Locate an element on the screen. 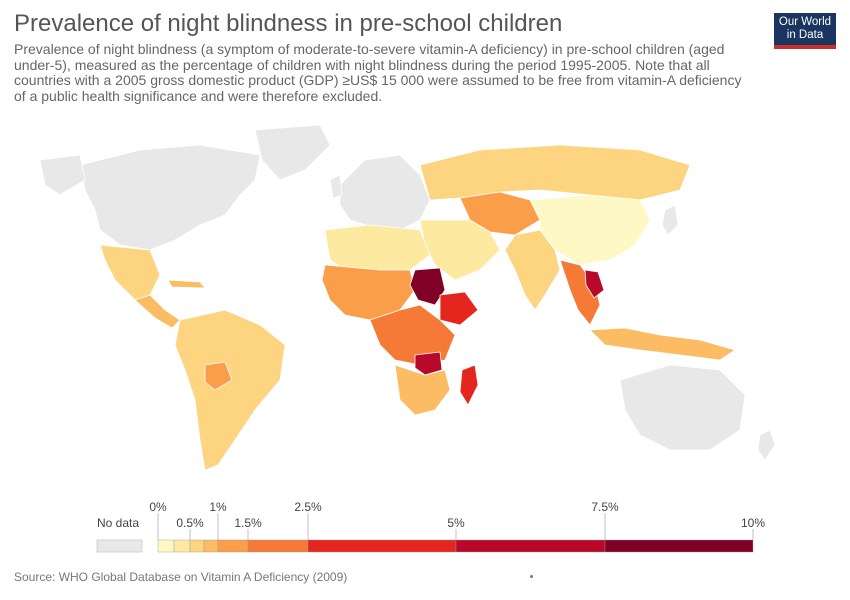 Image resolution: width=850 pixels, height=600 pixels. region-central-america is located at coordinates (157, 311).